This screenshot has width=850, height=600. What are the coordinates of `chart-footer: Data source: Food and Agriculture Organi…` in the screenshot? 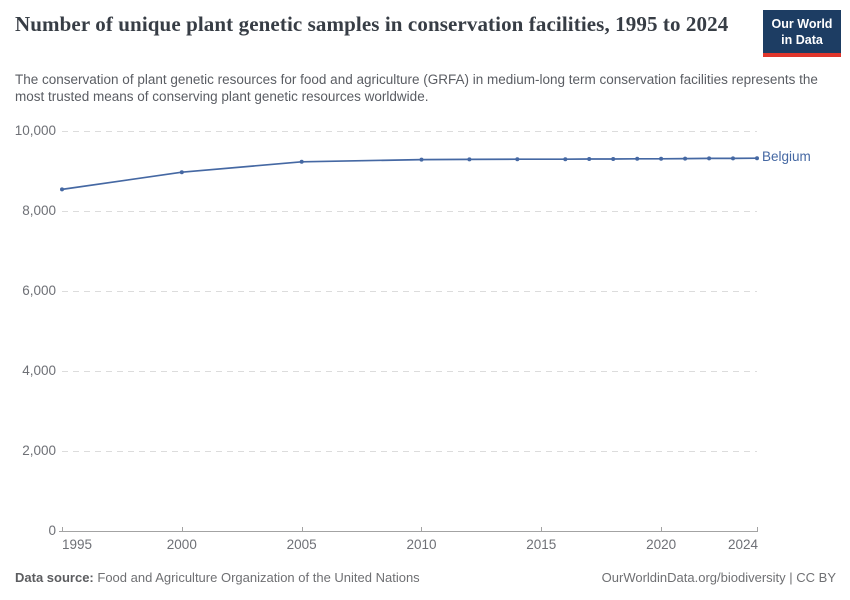 It's located at (425, 577).